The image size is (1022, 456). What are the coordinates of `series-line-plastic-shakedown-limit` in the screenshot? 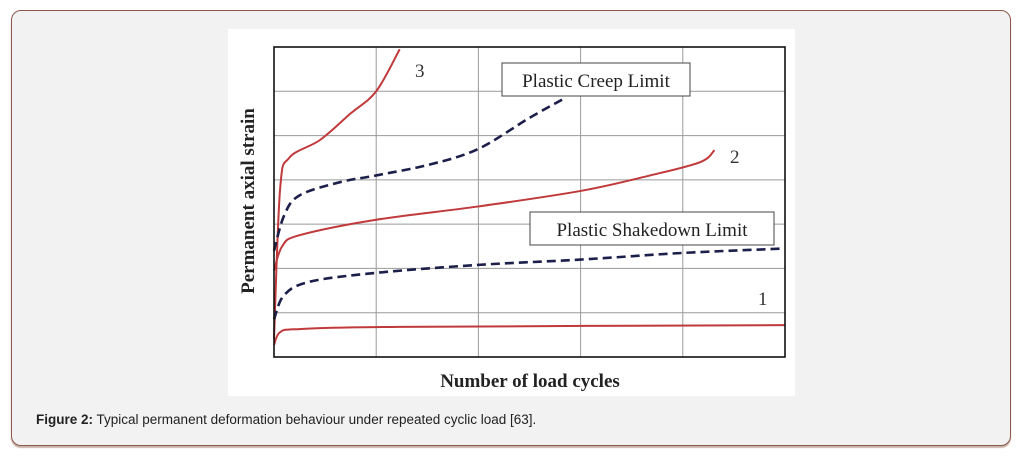 It's located at (529, 283).